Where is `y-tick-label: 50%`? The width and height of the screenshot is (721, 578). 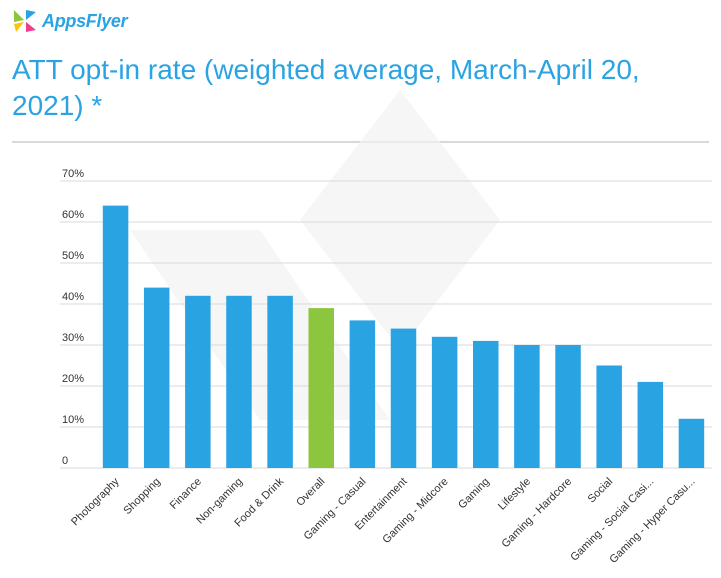
y-tick-label: 50% is located at coordinates (73, 256).